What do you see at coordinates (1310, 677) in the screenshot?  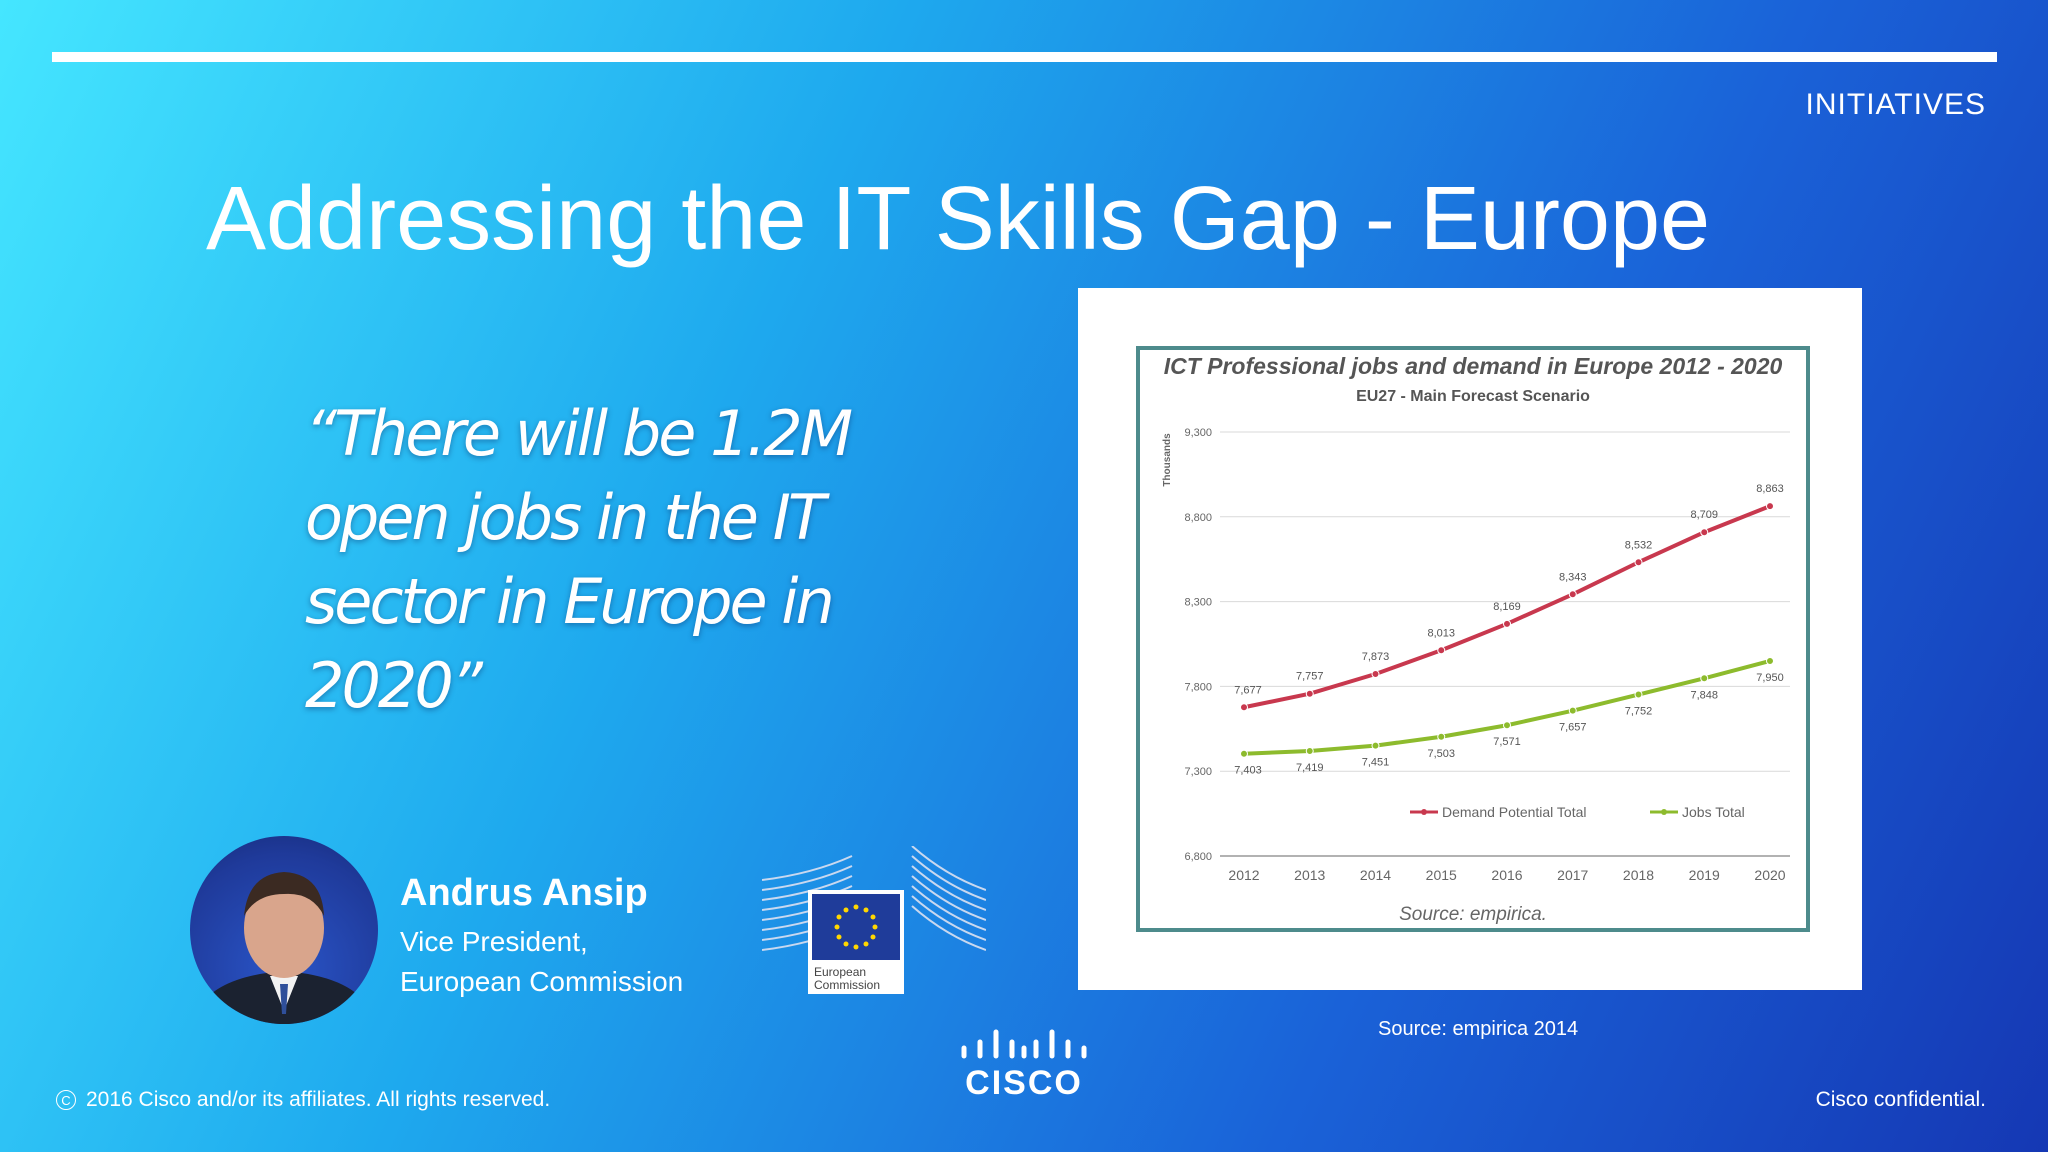 I see `data-label: 7,757` at bounding box center [1310, 677].